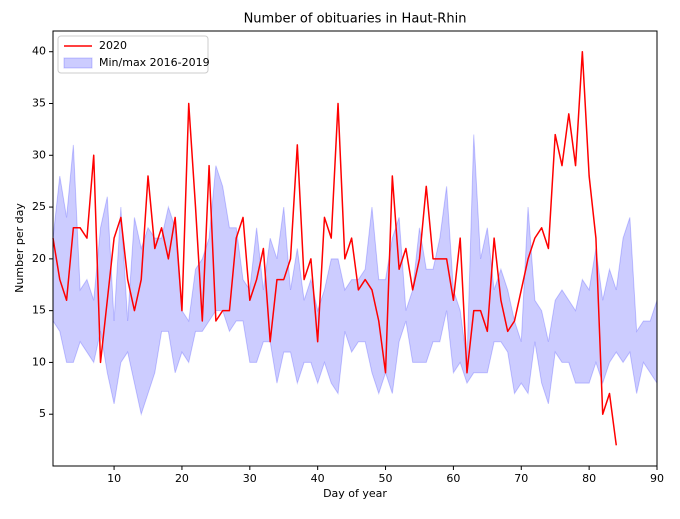 Image resolution: width=680 pixels, height=519 pixels. What do you see at coordinates (182, 478) in the screenshot?
I see `x-tick-label: 20` at bounding box center [182, 478].